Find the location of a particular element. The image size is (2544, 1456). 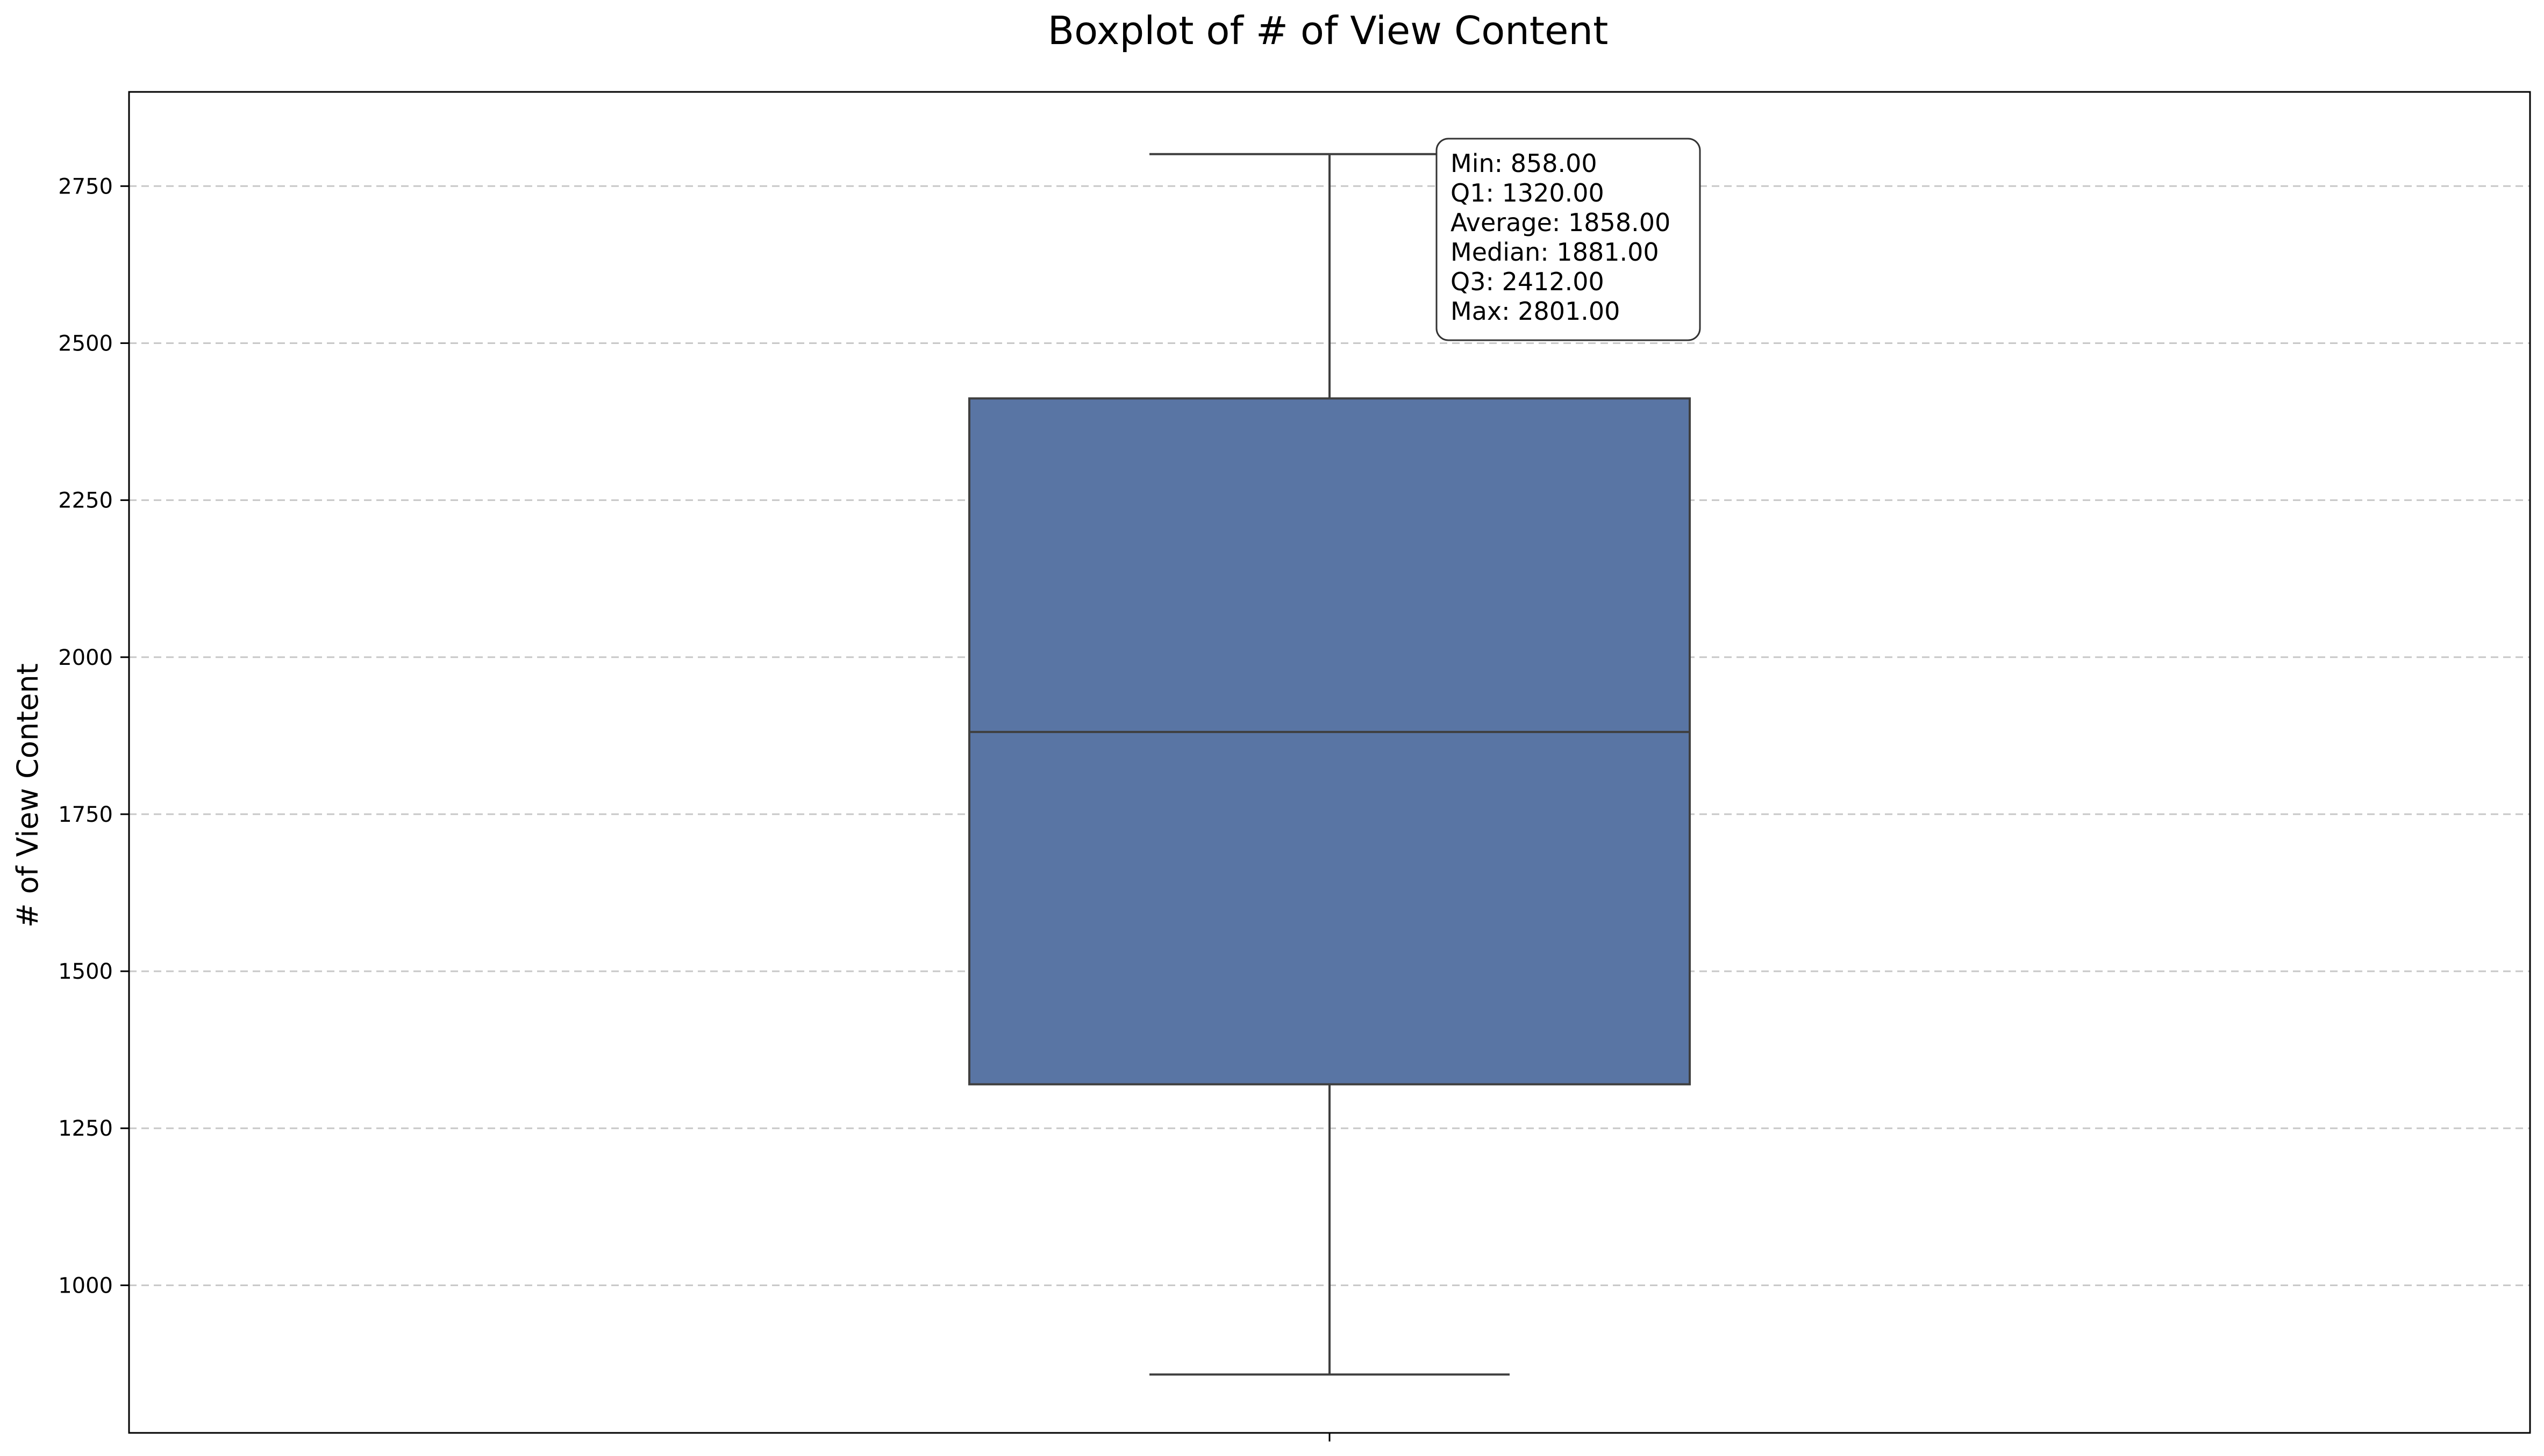

y-tick-label: 2000 is located at coordinates (85, 657).